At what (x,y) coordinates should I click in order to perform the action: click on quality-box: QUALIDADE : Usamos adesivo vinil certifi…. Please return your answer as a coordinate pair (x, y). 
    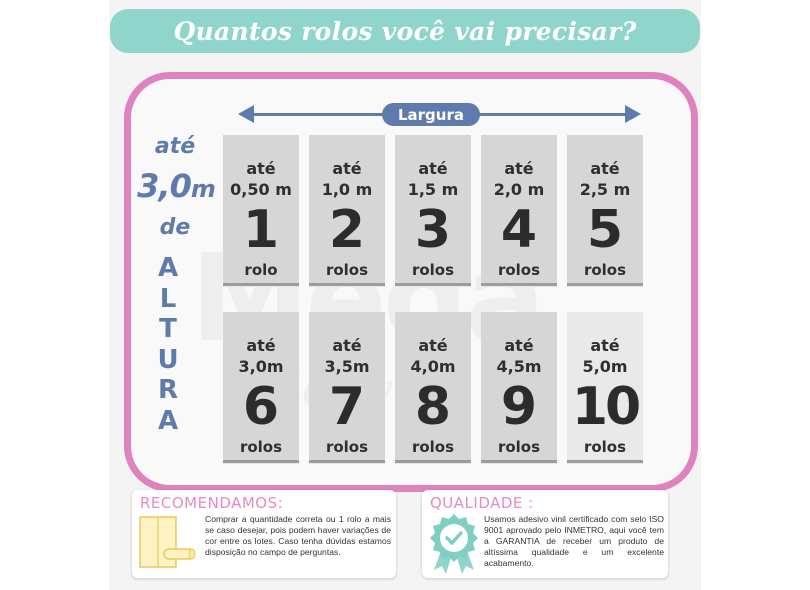
    Looking at the image, I should click on (545, 534).